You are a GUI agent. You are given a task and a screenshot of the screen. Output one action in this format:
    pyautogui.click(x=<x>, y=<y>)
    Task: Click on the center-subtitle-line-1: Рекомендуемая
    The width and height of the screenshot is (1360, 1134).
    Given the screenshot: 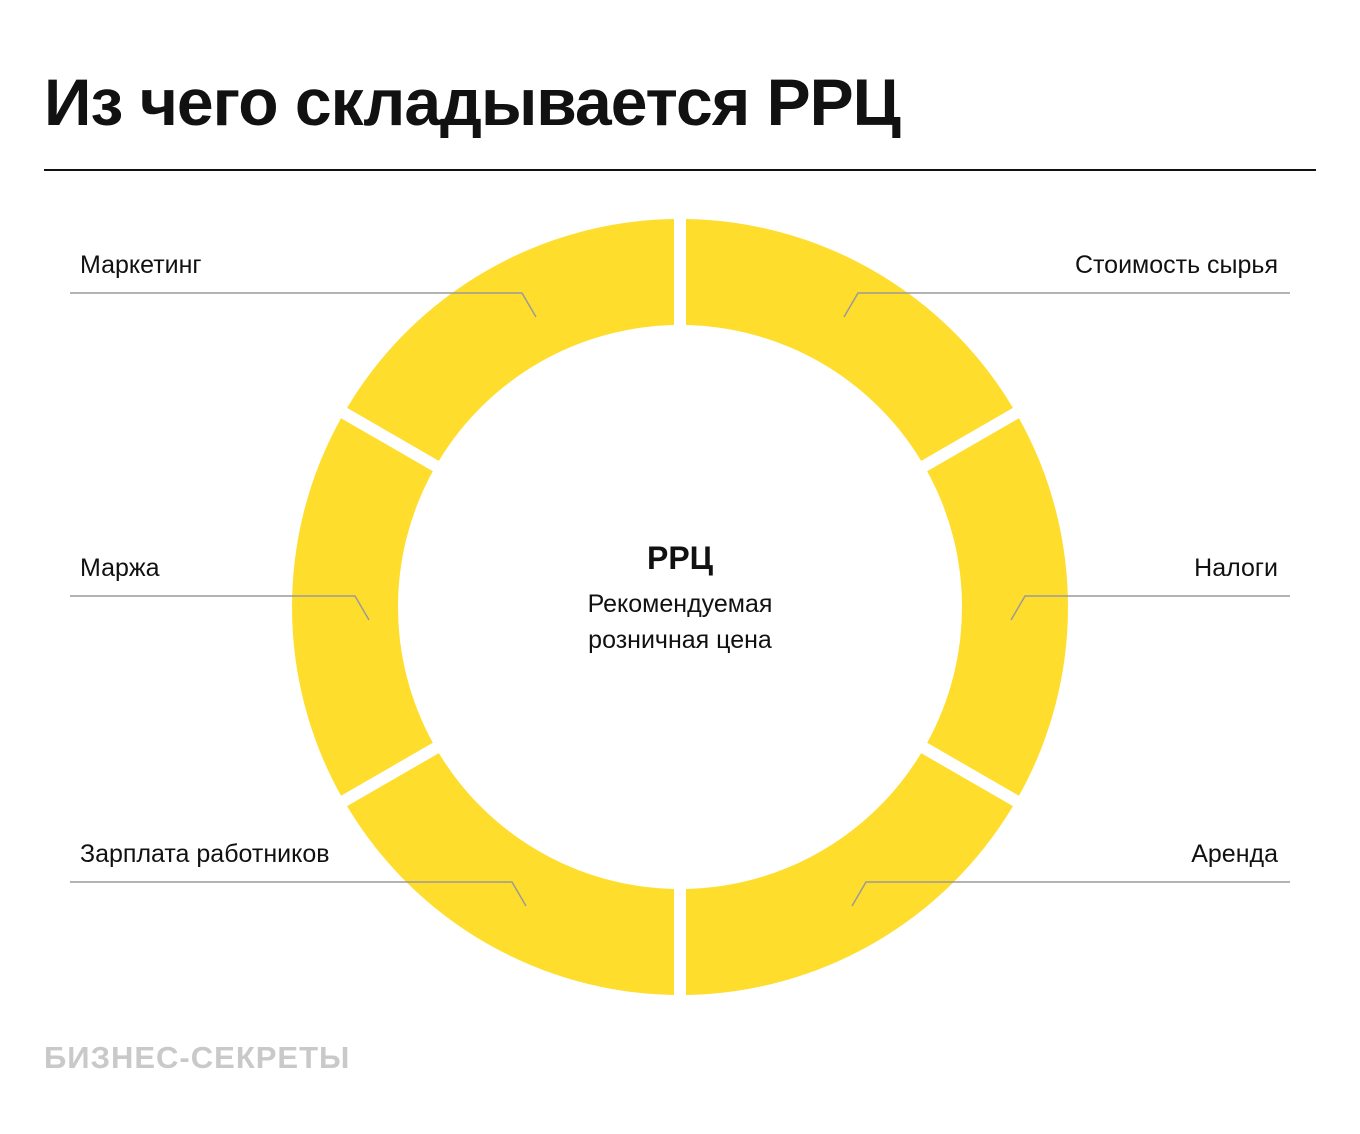 What is the action you would take?
    pyautogui.click(x=680, y=604)
    